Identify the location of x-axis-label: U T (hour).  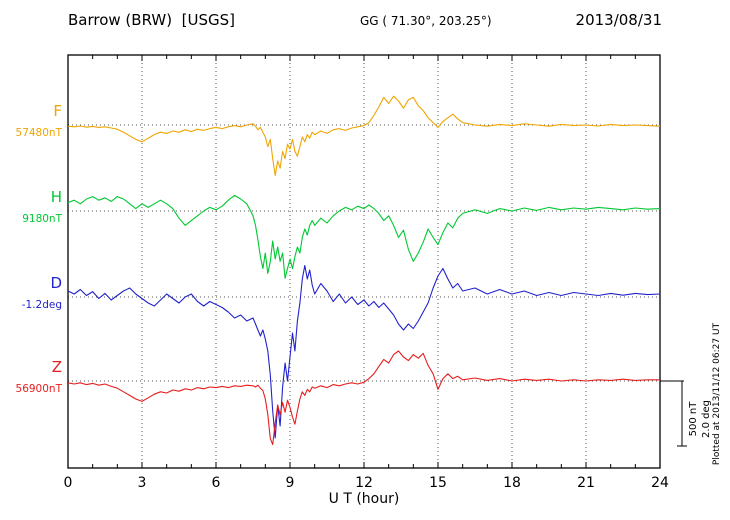
(364, 499).